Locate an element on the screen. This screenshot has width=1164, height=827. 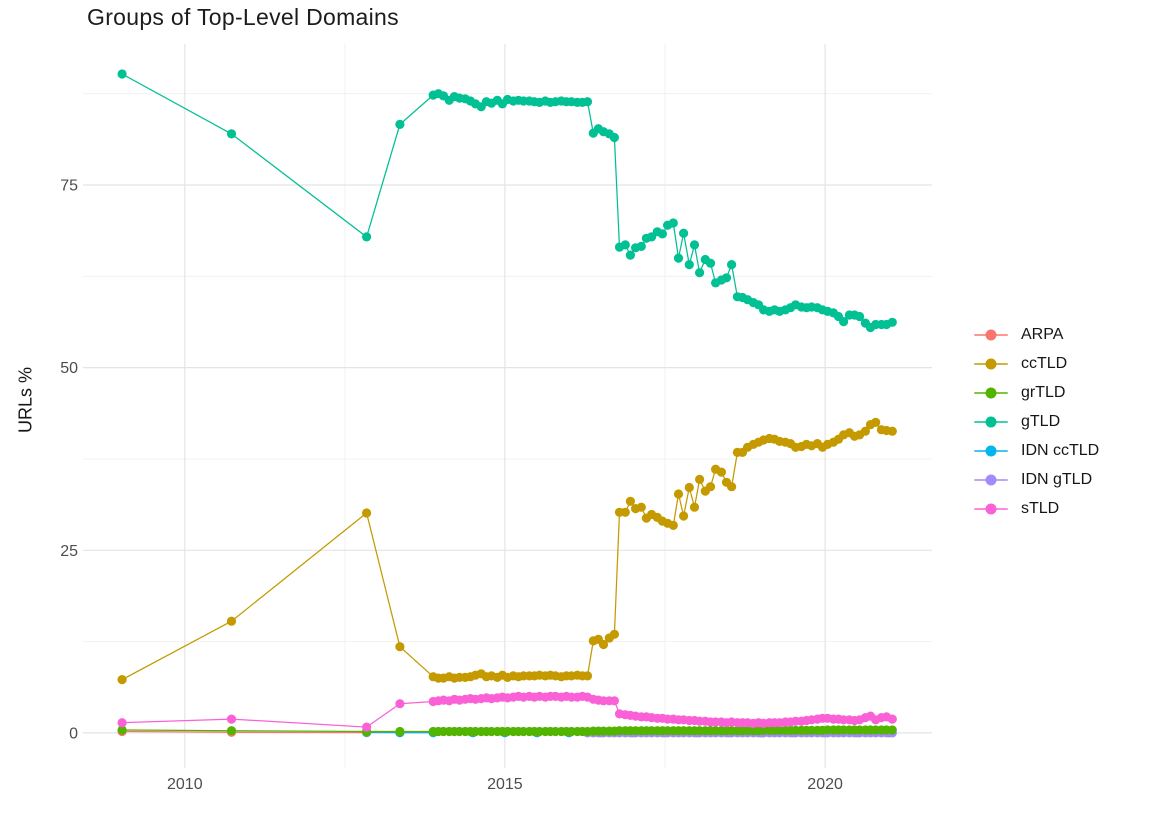
series-grtld is located at coordinates (507, 731).